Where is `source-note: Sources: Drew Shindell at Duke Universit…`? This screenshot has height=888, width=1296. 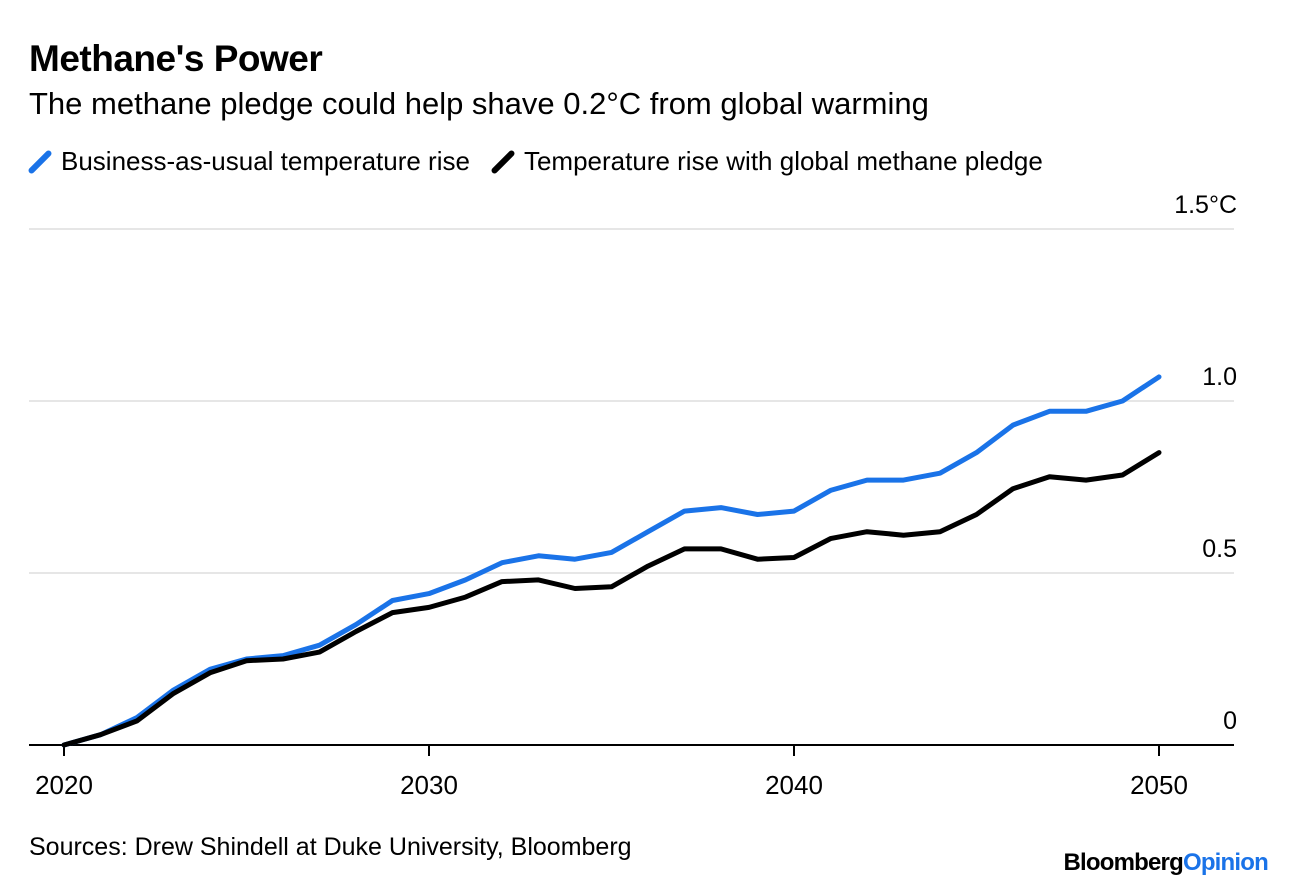 source-note: Sources: Drew Shindell at Duke Universit… is located at coordinates (330, 847).